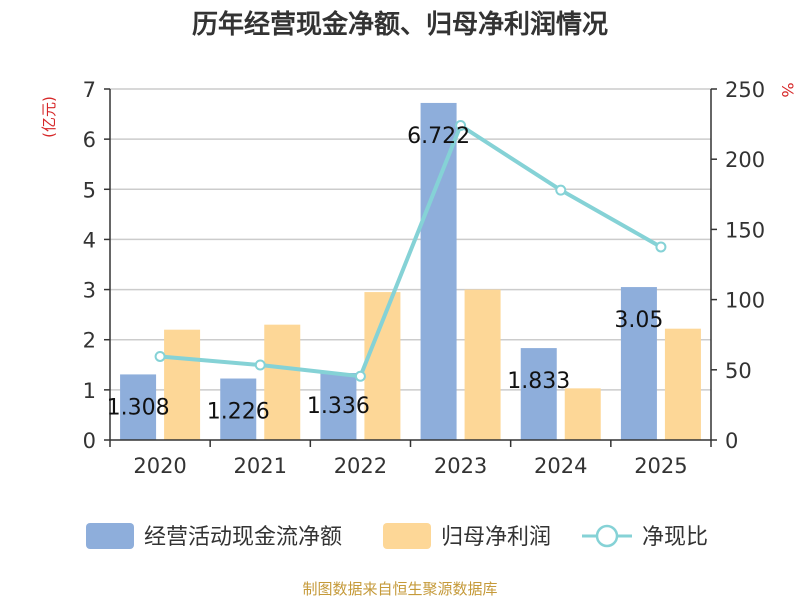 The width and height of the screenshot is (800, 600). I want to click on x-tick-label: 2022, so click(360, 466).